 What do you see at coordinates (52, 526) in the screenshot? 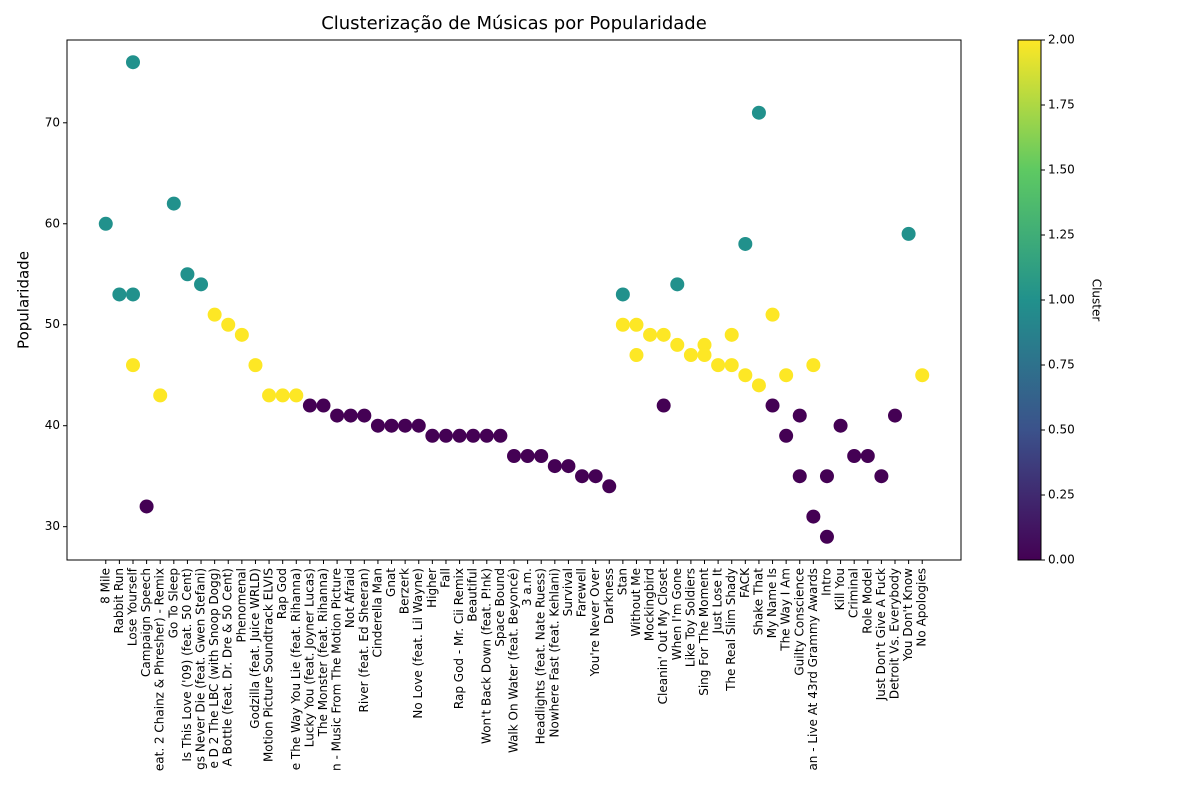
I see `y-tick-label: 30` at bounding box center [52, 526].